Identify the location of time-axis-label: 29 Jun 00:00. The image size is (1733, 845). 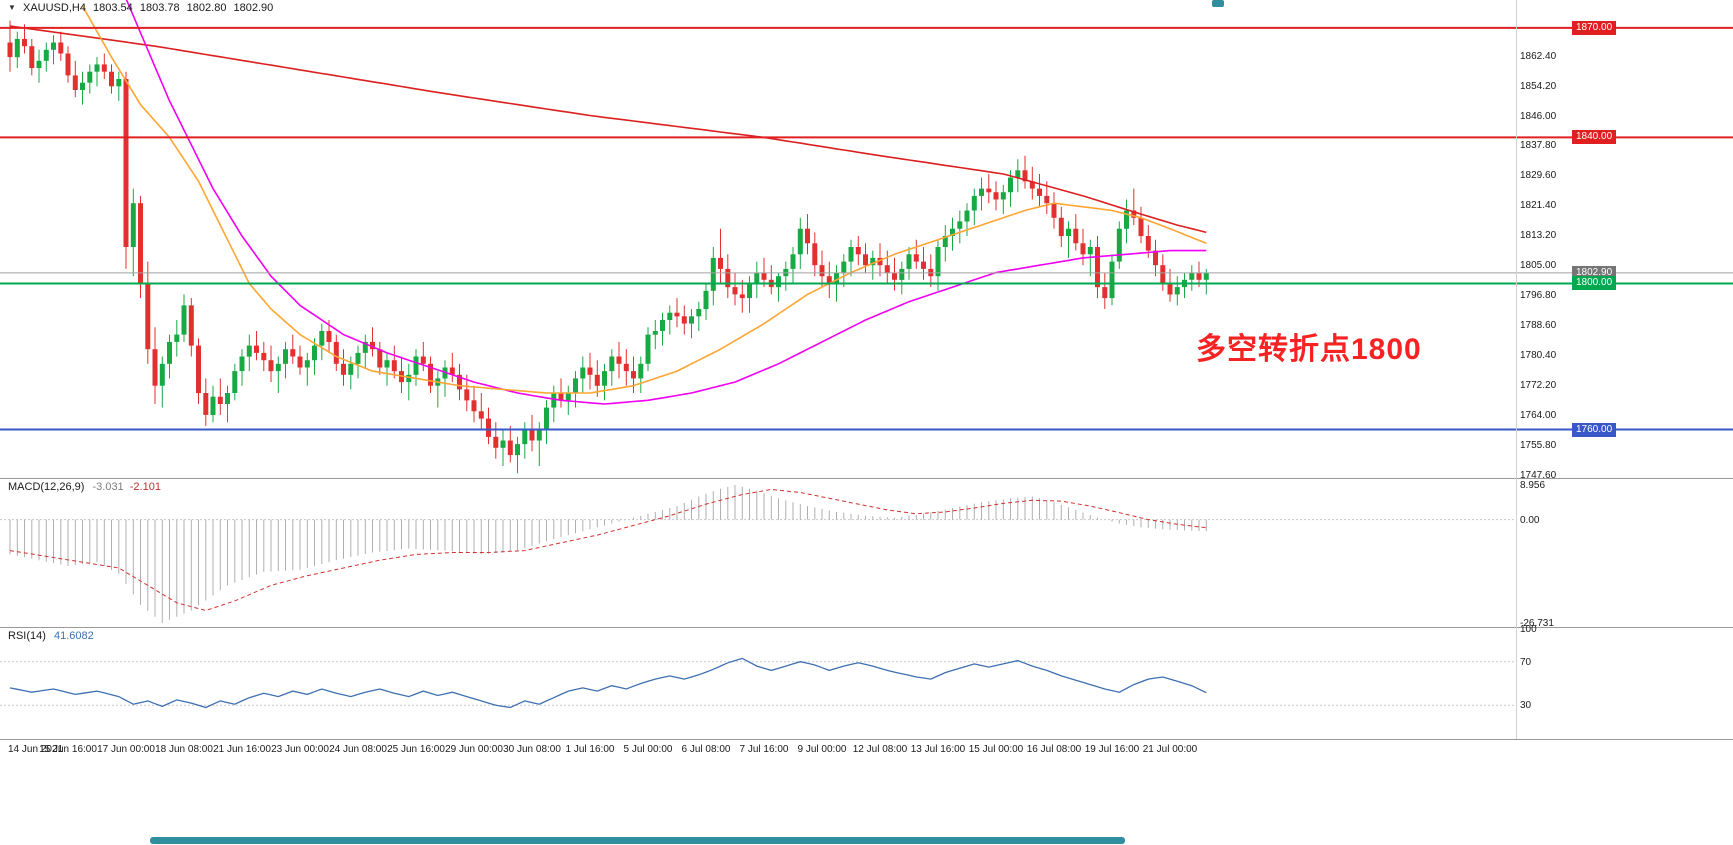
(474, 749).